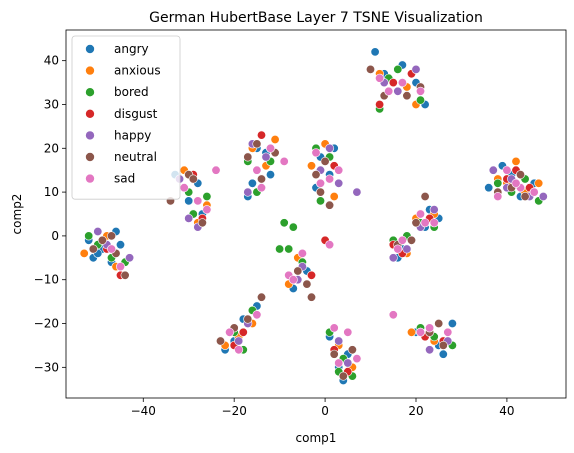 The width and height of the screenshot is (574, 453). I want to click on y-tick-label-6: 30, so click(51, 104).